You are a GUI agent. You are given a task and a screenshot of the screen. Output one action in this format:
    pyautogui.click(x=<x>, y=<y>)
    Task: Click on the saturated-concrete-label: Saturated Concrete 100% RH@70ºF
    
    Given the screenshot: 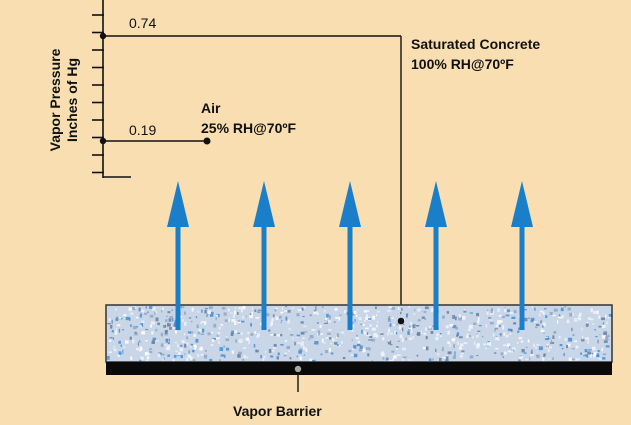 What is the action you would take?
    pyautogui.click(x=475, y=54)
    